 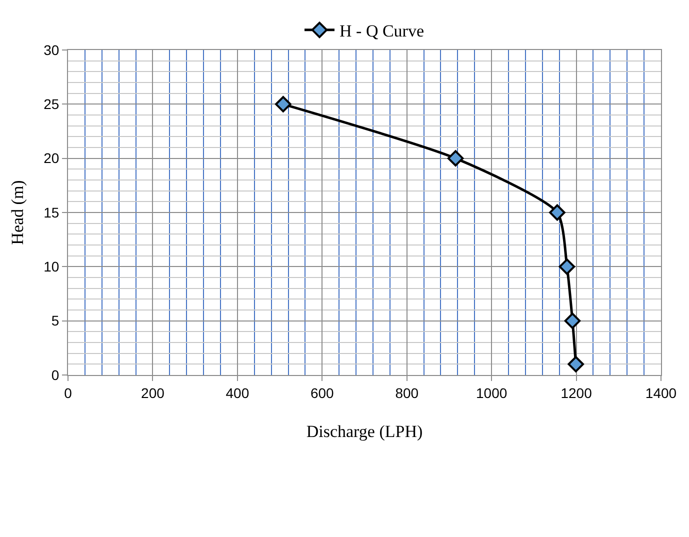 What do you see at coordinates (153, 392) in the screenshot?
I see `x-tick-label: 200` at bounding box center [153, 392].